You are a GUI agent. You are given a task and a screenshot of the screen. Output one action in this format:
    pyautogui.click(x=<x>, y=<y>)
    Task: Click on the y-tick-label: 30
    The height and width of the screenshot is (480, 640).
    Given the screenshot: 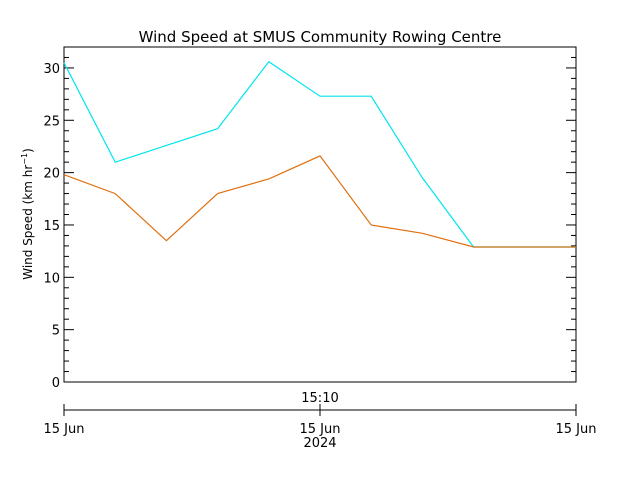 What is the action you would take?
    pyautogui.click(x=51, y=69)
    